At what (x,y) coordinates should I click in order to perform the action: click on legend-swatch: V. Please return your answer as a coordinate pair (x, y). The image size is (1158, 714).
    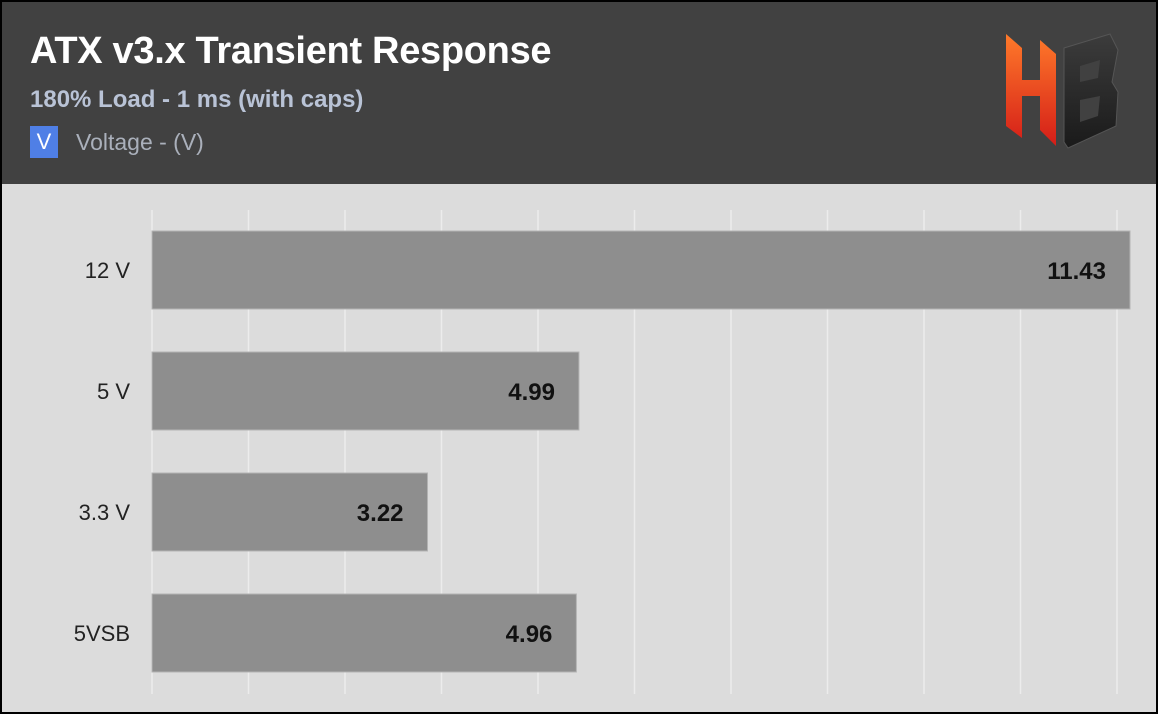
    Looking at the image, I should click on (44, 142).